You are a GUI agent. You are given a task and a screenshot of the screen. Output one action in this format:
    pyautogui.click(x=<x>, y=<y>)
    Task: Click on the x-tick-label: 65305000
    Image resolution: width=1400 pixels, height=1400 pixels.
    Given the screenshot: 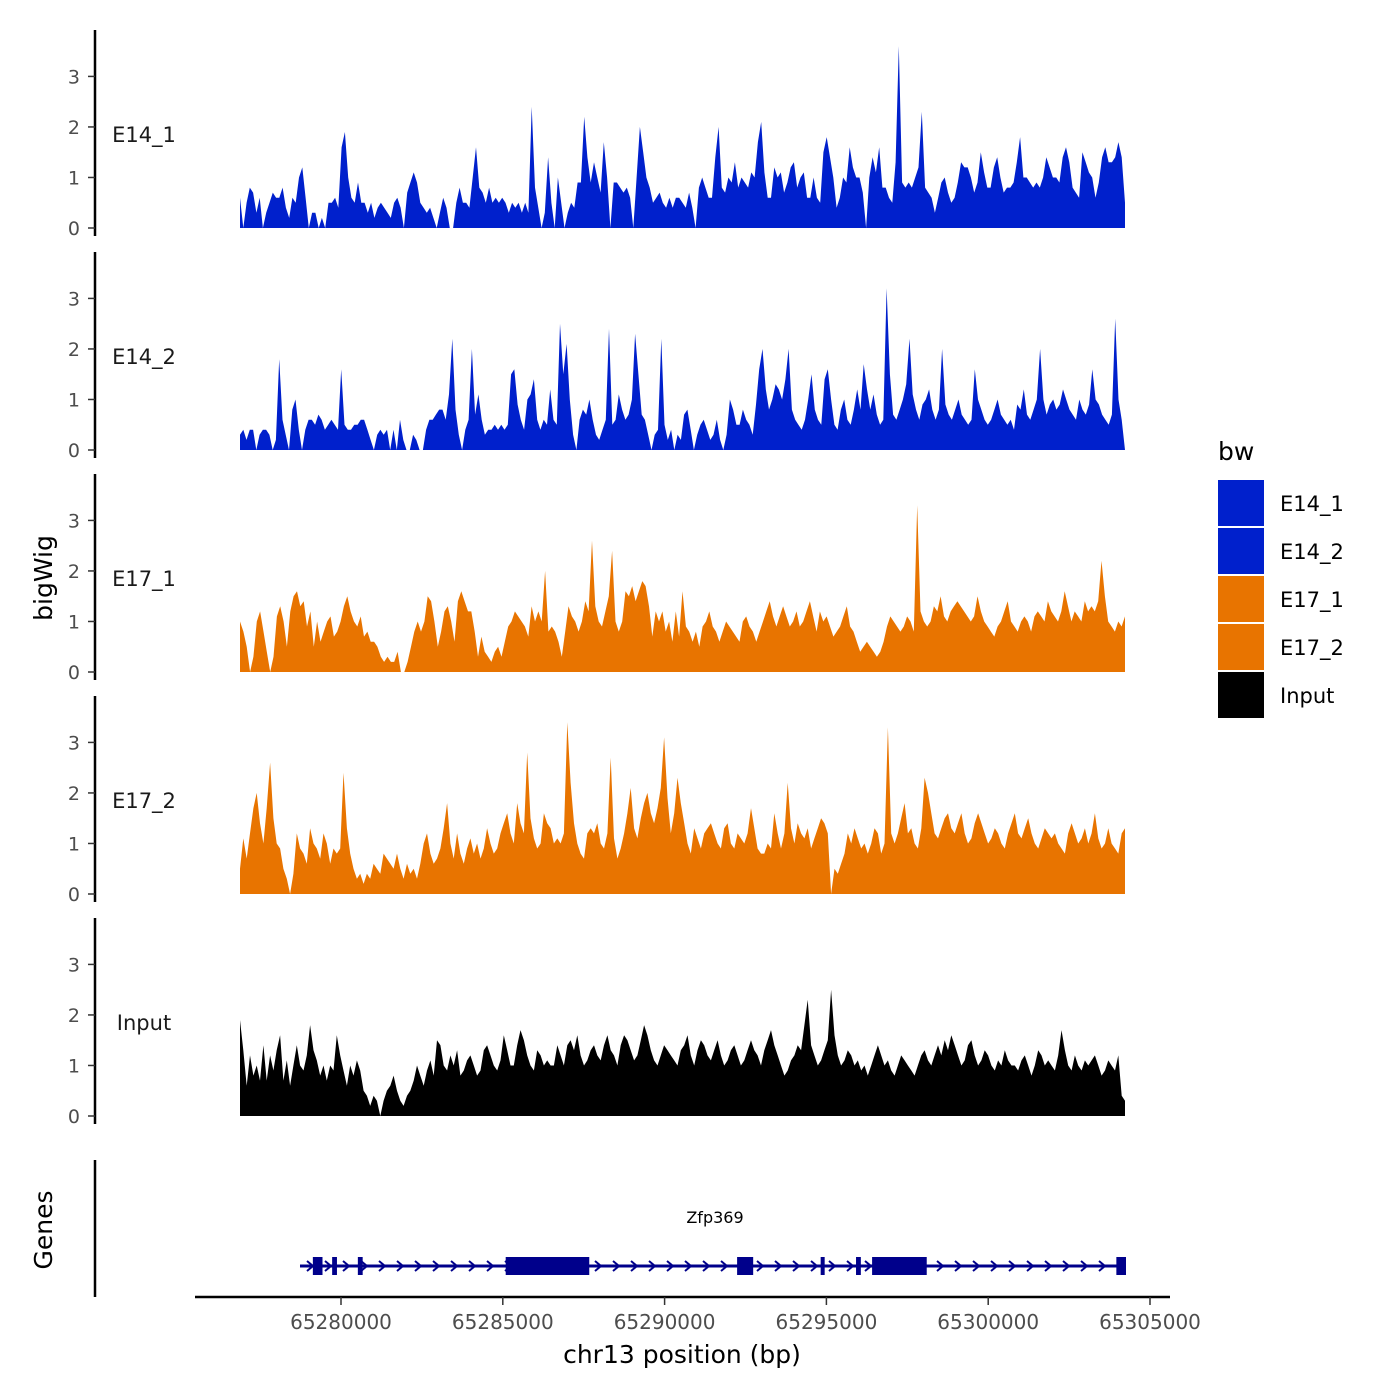 What is the action you would take?
    pyautogui.click(x=1150, y=1322)
    